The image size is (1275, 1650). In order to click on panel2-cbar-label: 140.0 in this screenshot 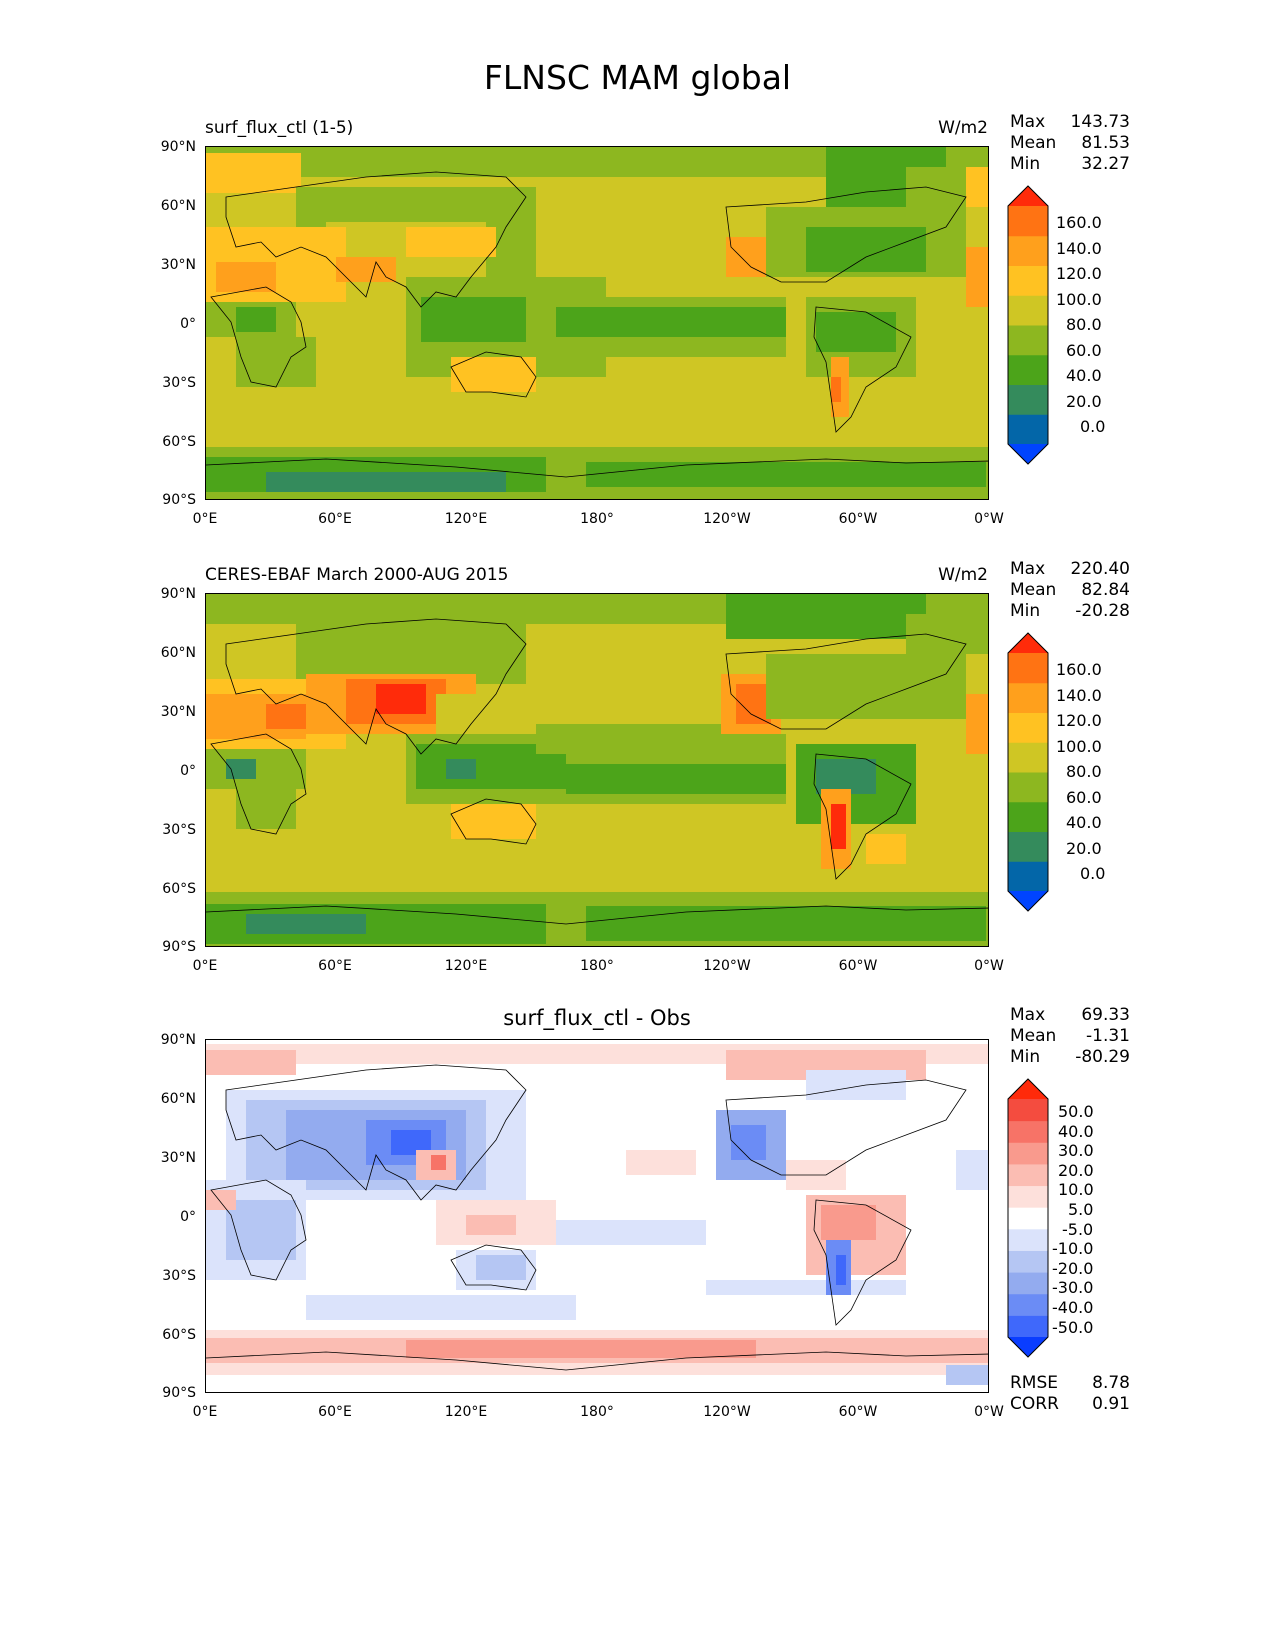, I will do `click(1079, 695)`.